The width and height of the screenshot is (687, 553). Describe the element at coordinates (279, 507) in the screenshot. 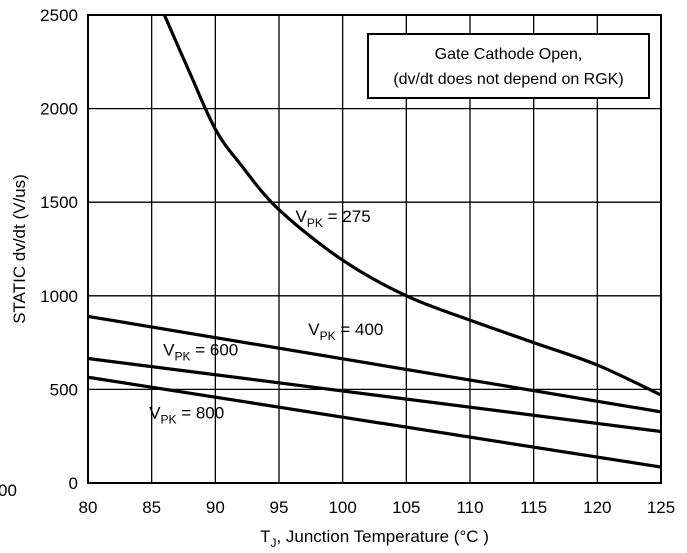

I see `x-tick-label: 95` at that location.